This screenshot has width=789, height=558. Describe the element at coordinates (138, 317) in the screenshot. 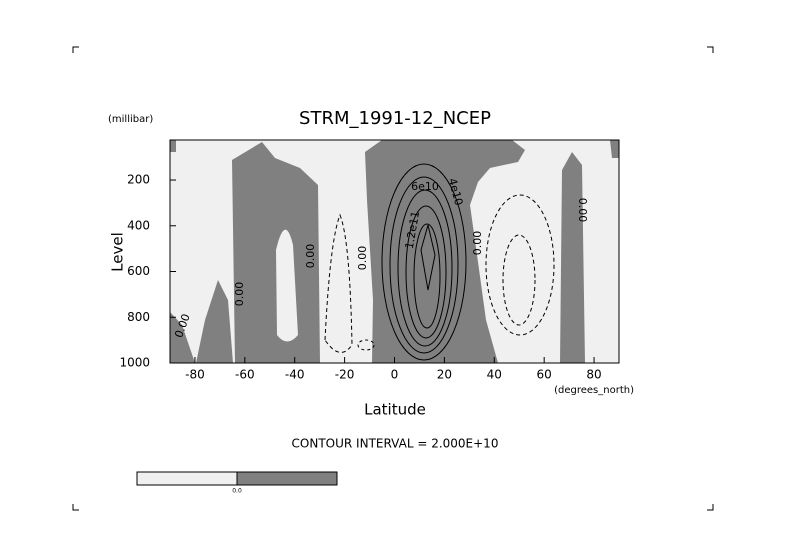

I see `y-tick-label: 800` at that location.